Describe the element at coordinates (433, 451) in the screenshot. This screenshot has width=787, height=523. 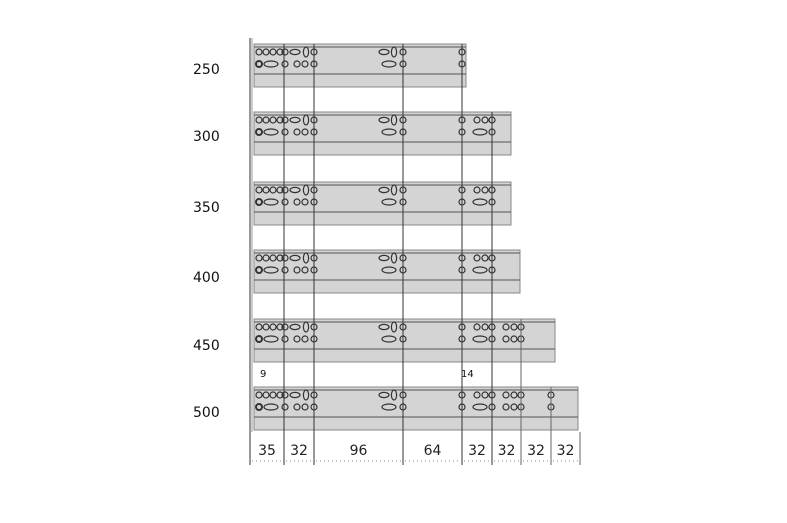
I see `dimension-label: 64` at that location.